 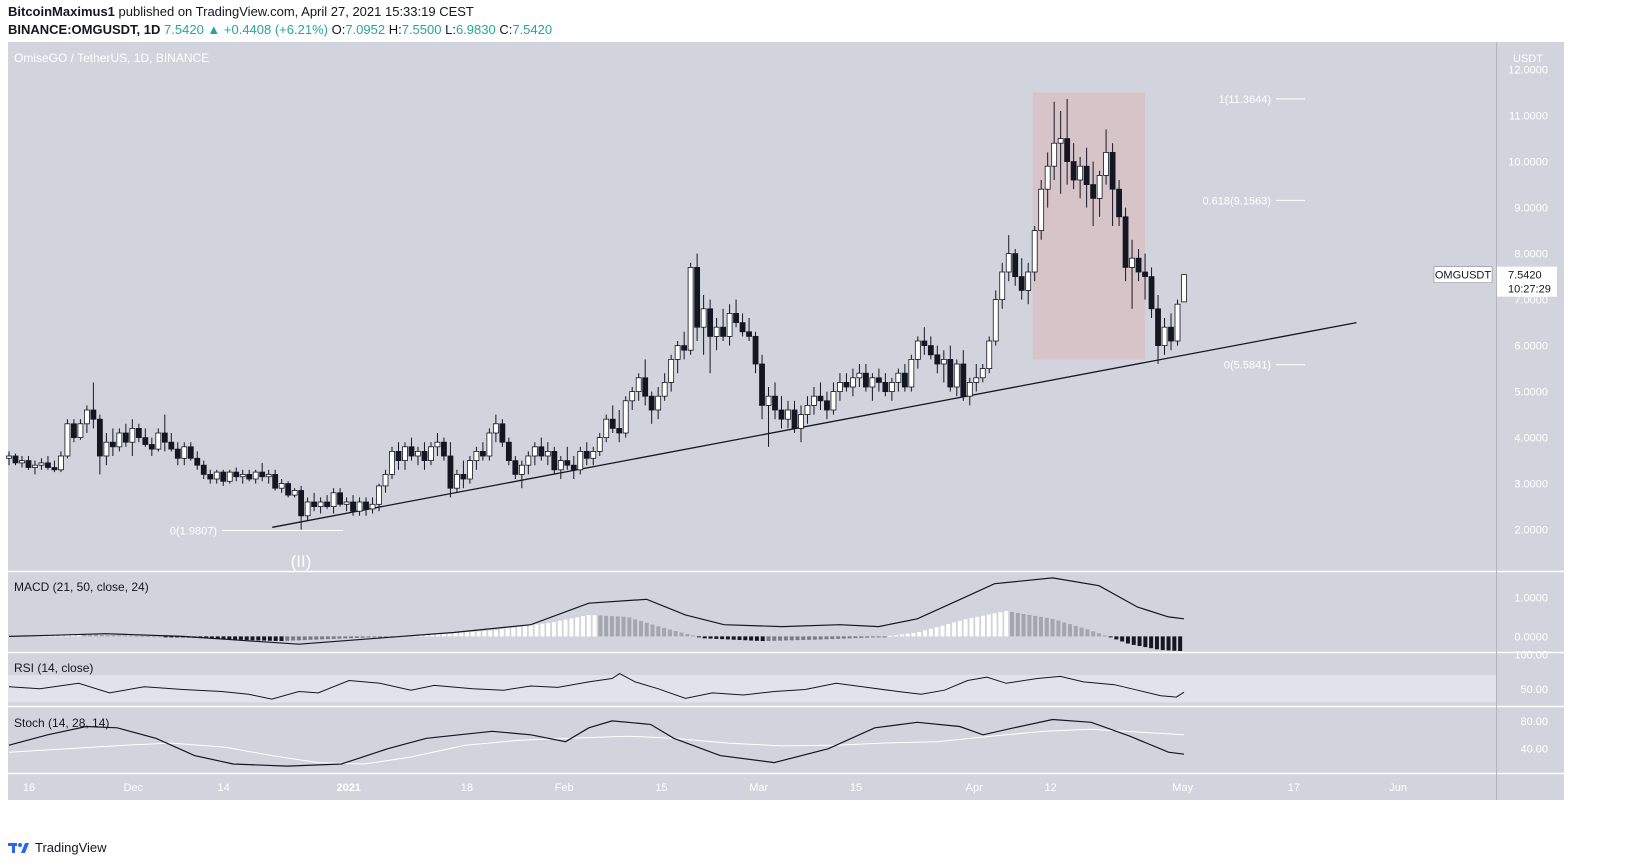 I want to click on x-tick-label: Dec, so click(x=133, y=788).